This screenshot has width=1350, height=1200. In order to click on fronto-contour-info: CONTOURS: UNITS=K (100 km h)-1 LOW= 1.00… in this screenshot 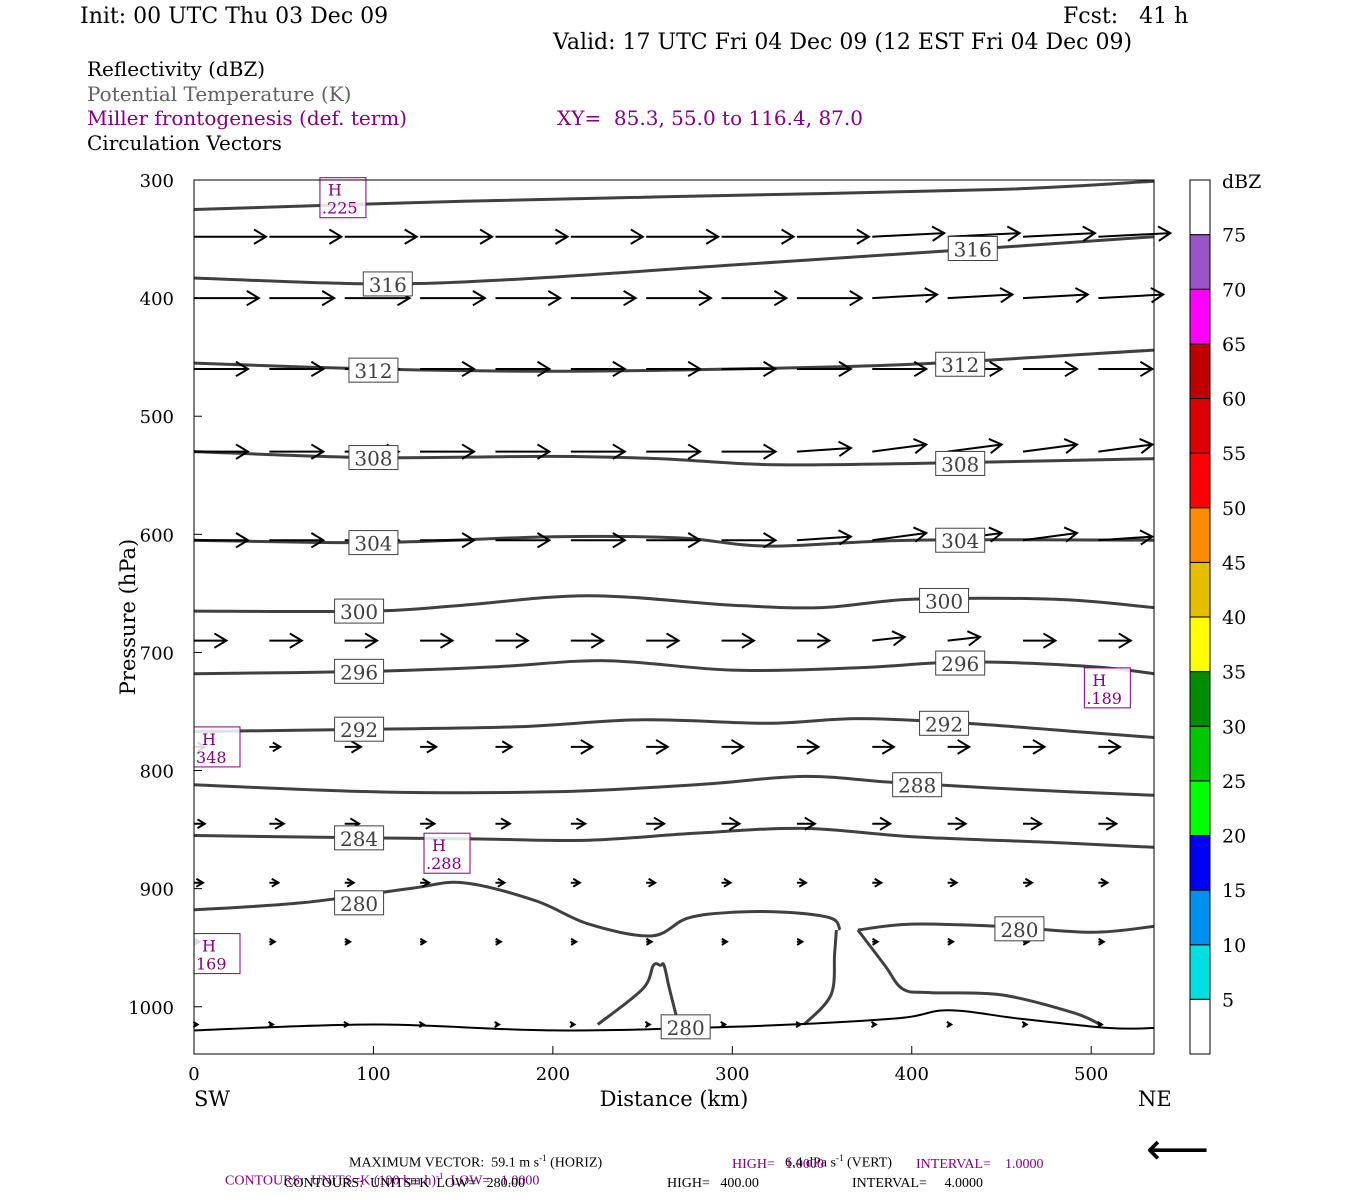, I will do `click(378, 1173)`.